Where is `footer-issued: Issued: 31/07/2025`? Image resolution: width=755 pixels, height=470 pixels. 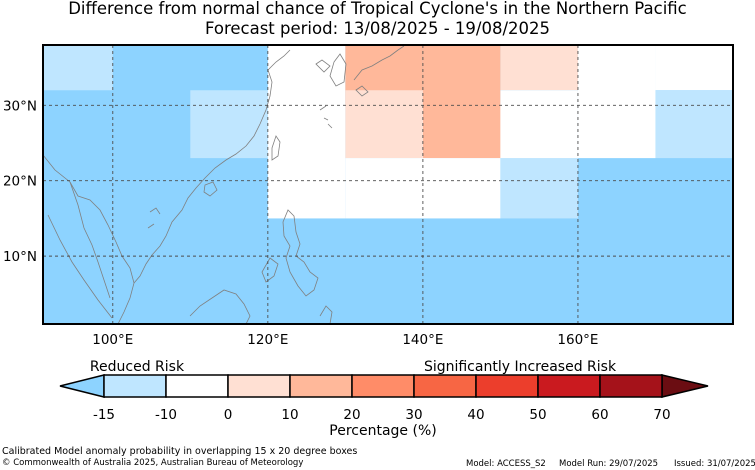
footer-issued: Issued: 31/07/2025 is located at coordinates (714, 464).